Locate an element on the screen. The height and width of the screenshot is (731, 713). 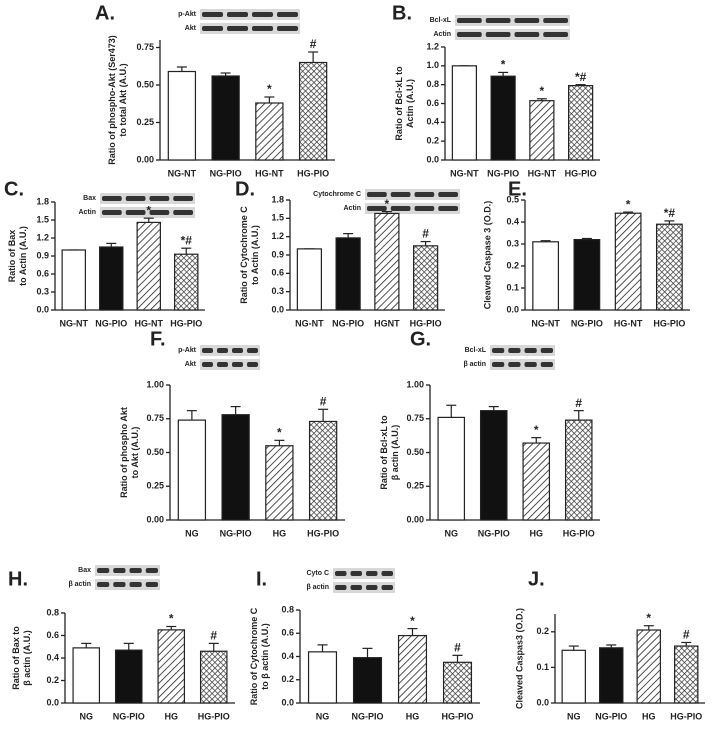
y-tick-label: 0.00 is located at coordinates (155, 519).